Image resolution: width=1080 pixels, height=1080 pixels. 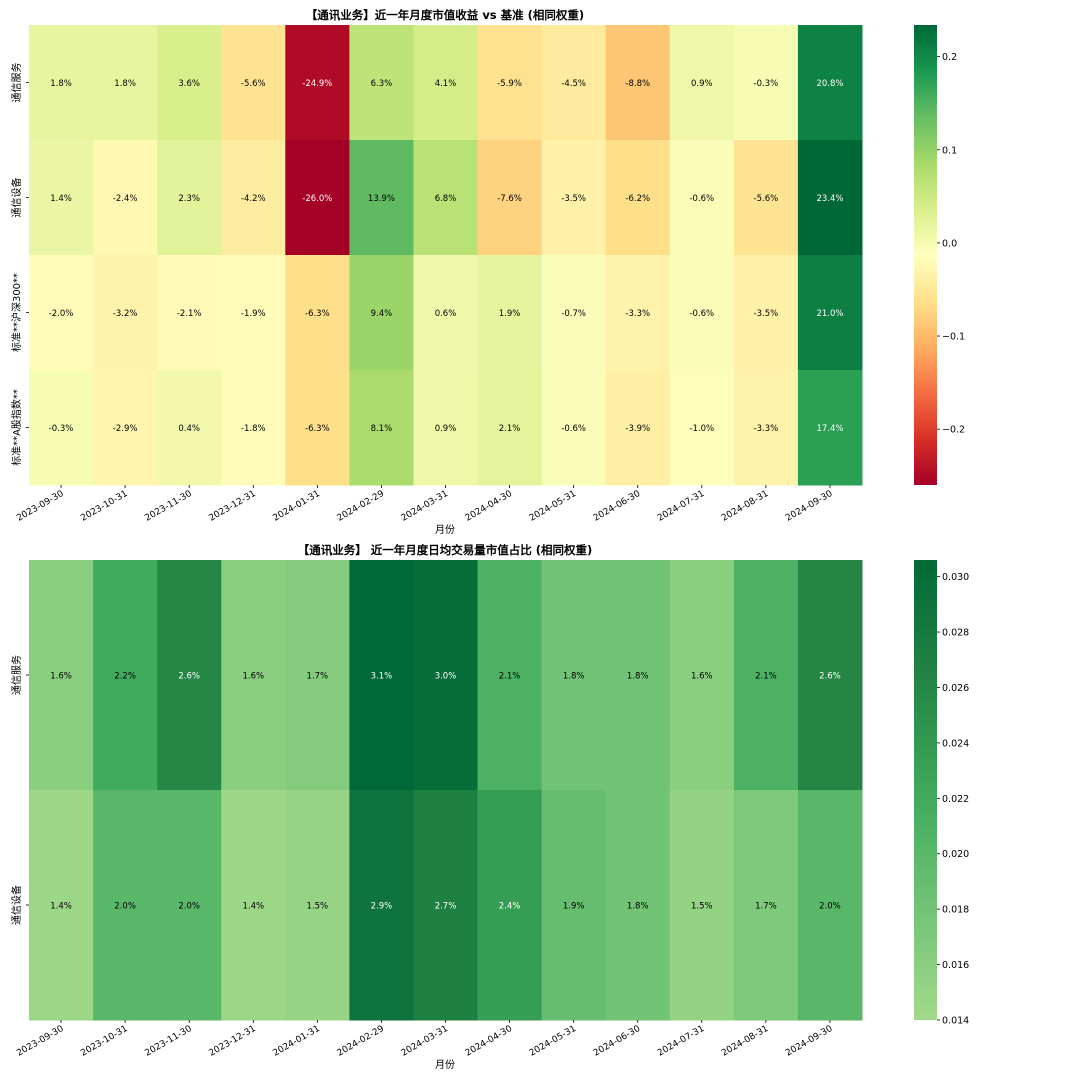 I want to click on cell-value-label: -2.0%, so click(x=61, y=314).